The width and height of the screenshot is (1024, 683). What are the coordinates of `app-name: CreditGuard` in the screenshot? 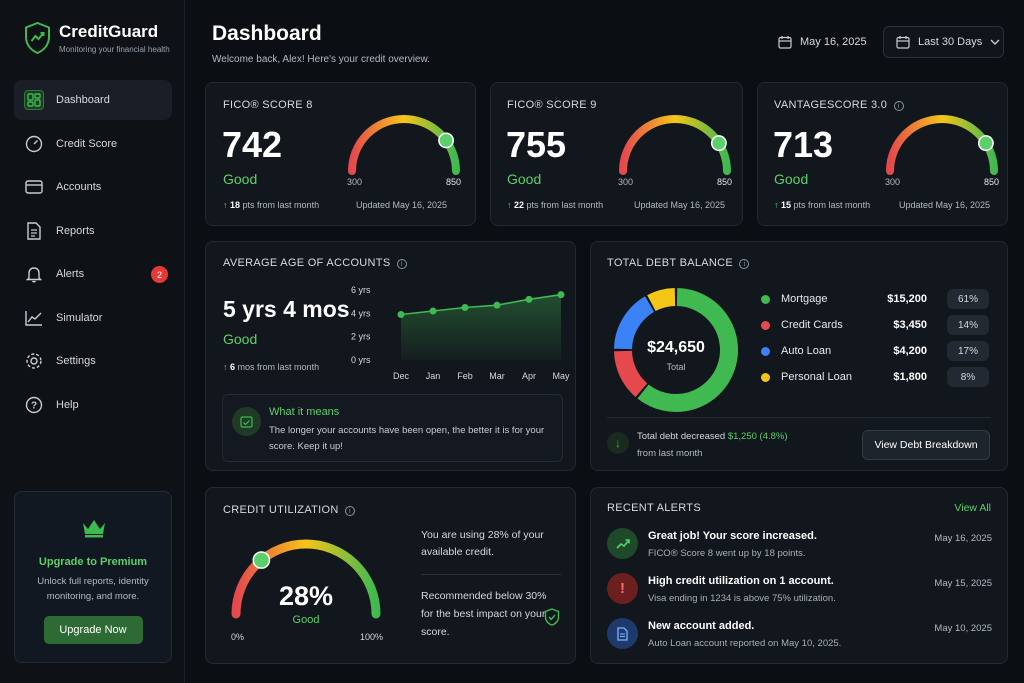 It's located at (109, 31).